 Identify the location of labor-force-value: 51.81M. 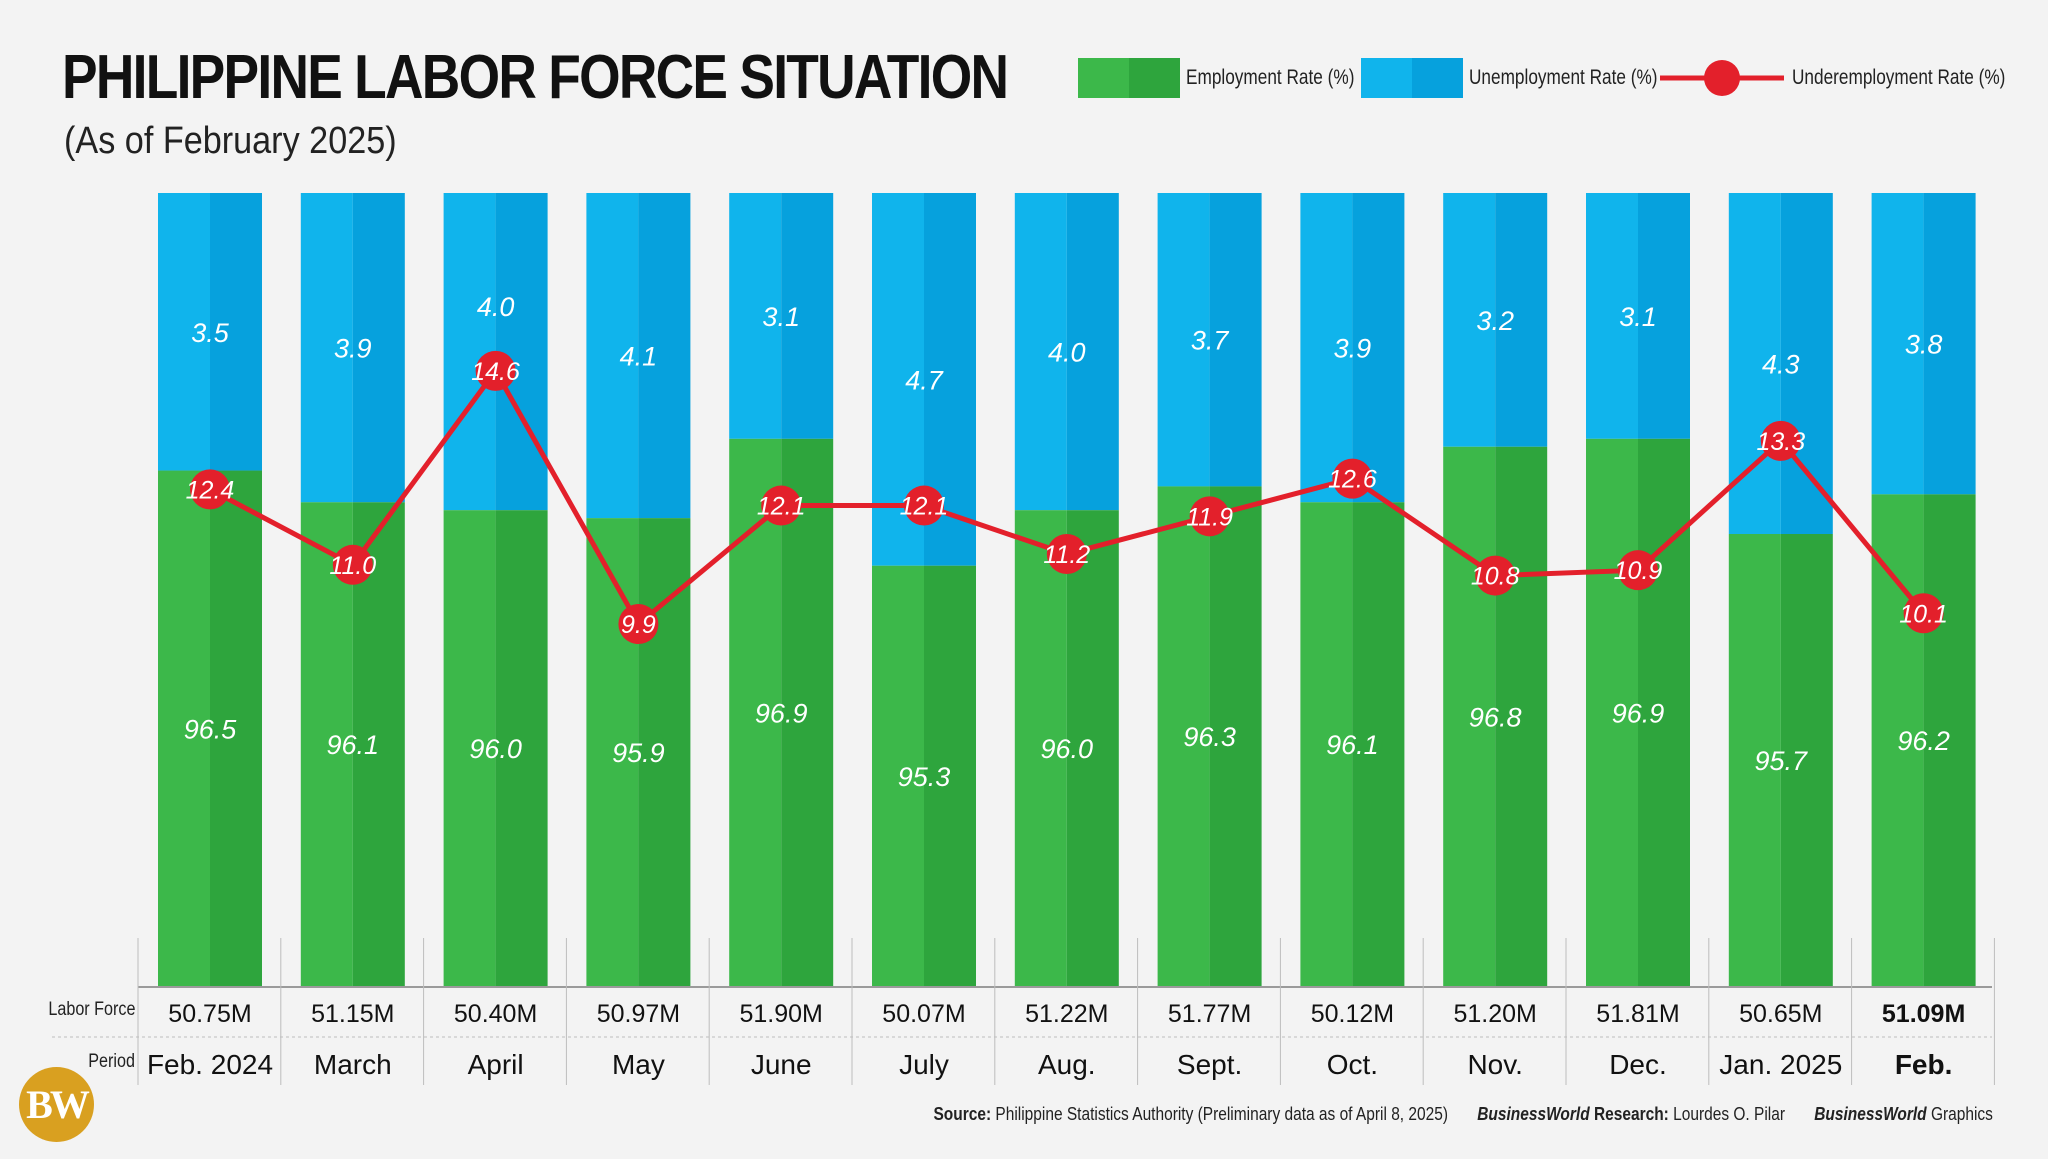
(1637, 1014).